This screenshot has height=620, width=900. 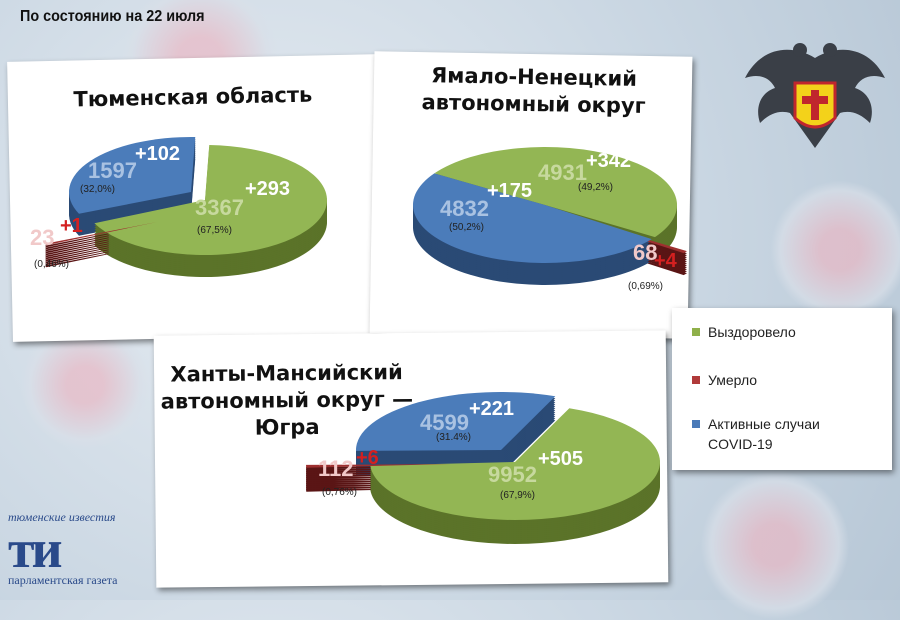 I want to click on delta-label: +4, so click(x=665, y=261).